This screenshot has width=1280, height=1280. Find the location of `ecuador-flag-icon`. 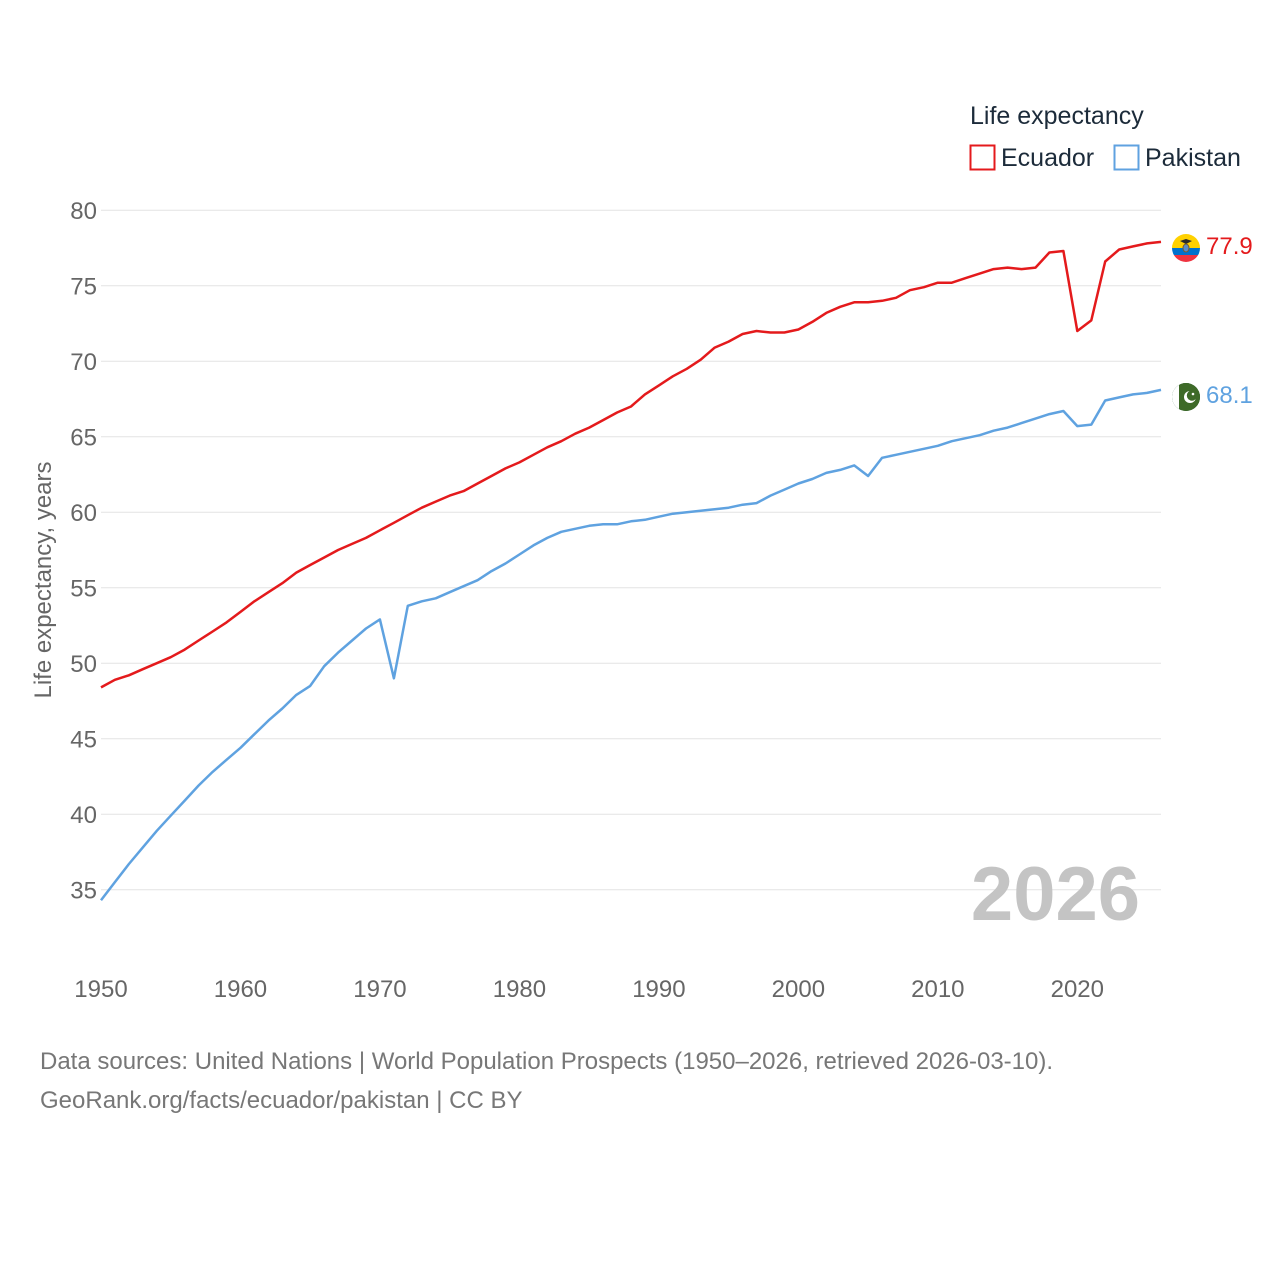

ecuador-flag-icon is located at coordinates (1186, 248).